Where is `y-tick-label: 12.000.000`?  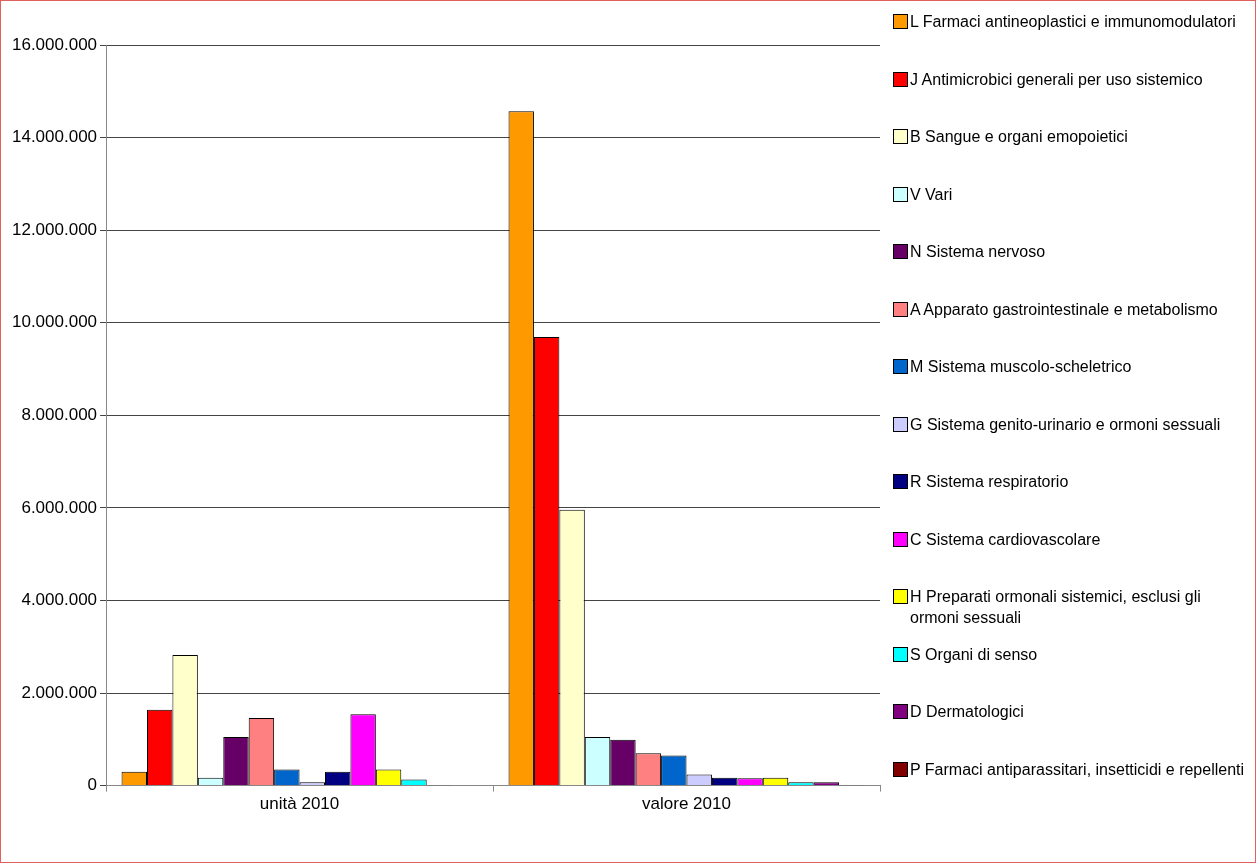 y-tick-label: 12.000.000 is located at coordinates (54, 229).